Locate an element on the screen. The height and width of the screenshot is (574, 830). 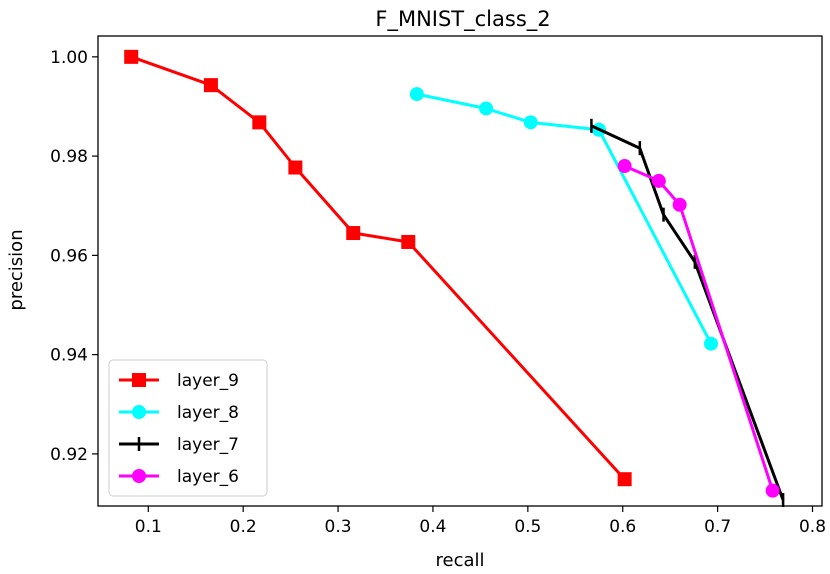
y-axis-label: precision is located at coordinates (16, 269).